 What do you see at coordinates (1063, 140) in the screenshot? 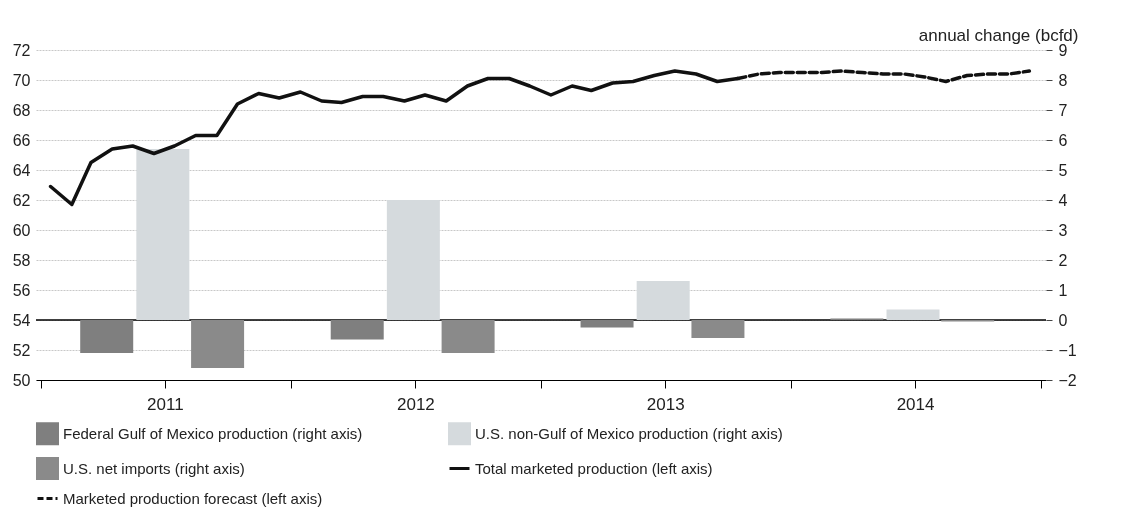
I see `y2-tick-label: 6` at bounding box center [1063, 140].